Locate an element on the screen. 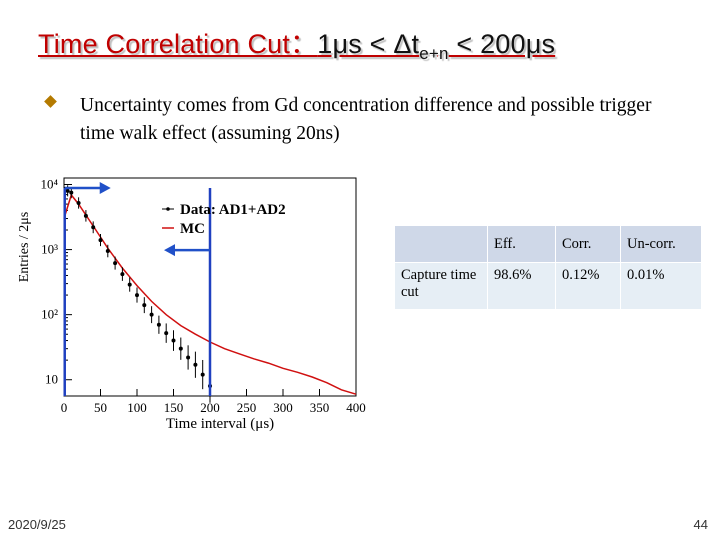 The image size is (720, 540). table-cell: 0.01% is located at coordinates (661, 286).